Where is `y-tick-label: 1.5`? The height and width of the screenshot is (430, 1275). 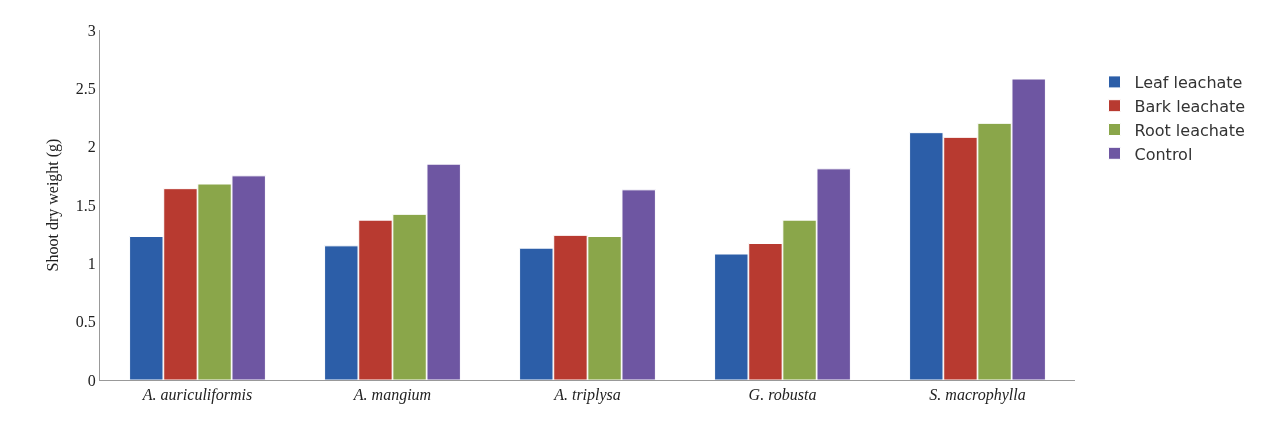
y-tick-label: 1.5 is located at coordinates (85, 205).